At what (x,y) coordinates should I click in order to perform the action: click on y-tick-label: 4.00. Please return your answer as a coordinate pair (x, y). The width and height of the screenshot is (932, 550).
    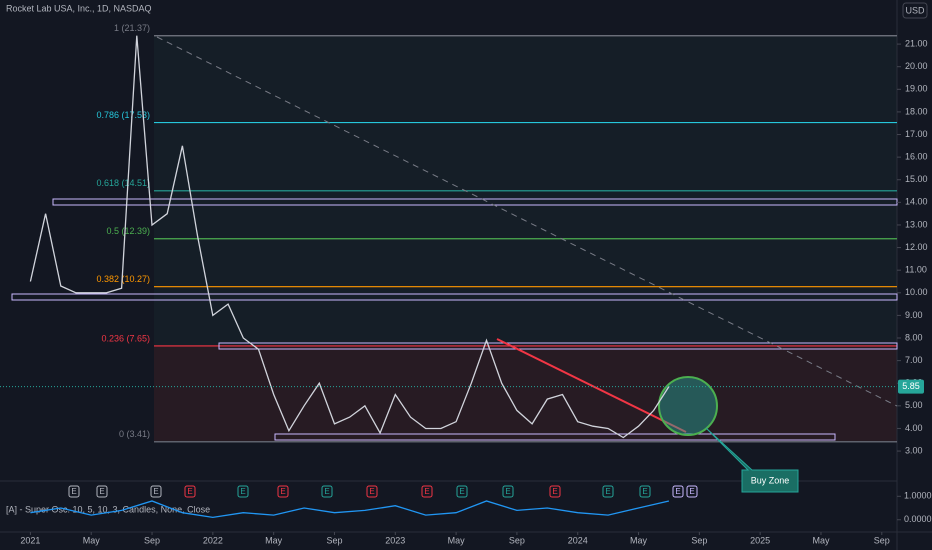
    Looking at the image, I should click on (914, 428).